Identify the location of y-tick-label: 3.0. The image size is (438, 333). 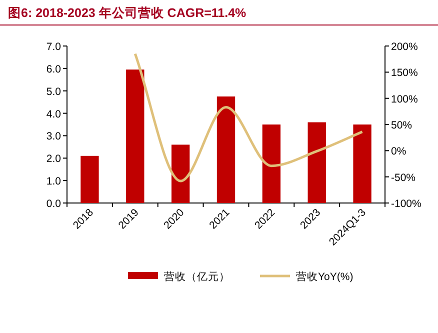
(54, 136).